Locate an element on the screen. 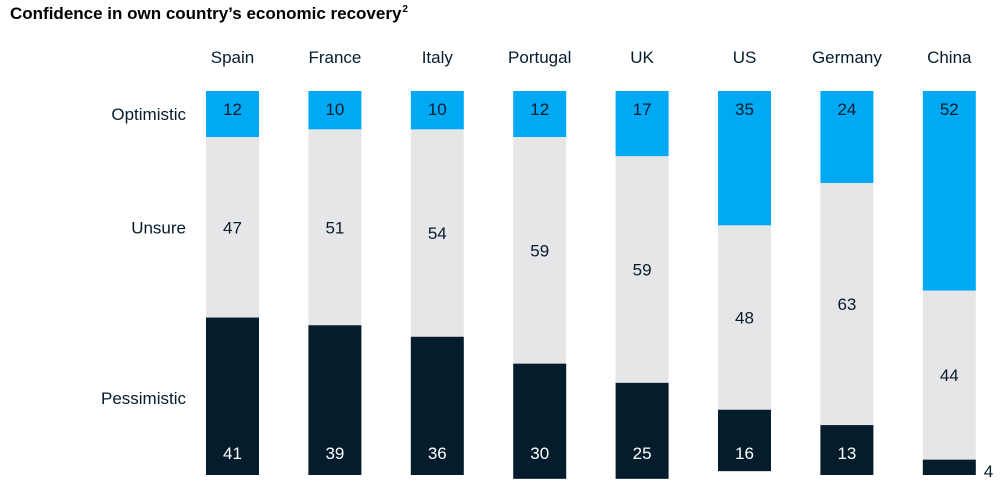  bar-segment-germany-optimistic is located at coordinates (847, 137).